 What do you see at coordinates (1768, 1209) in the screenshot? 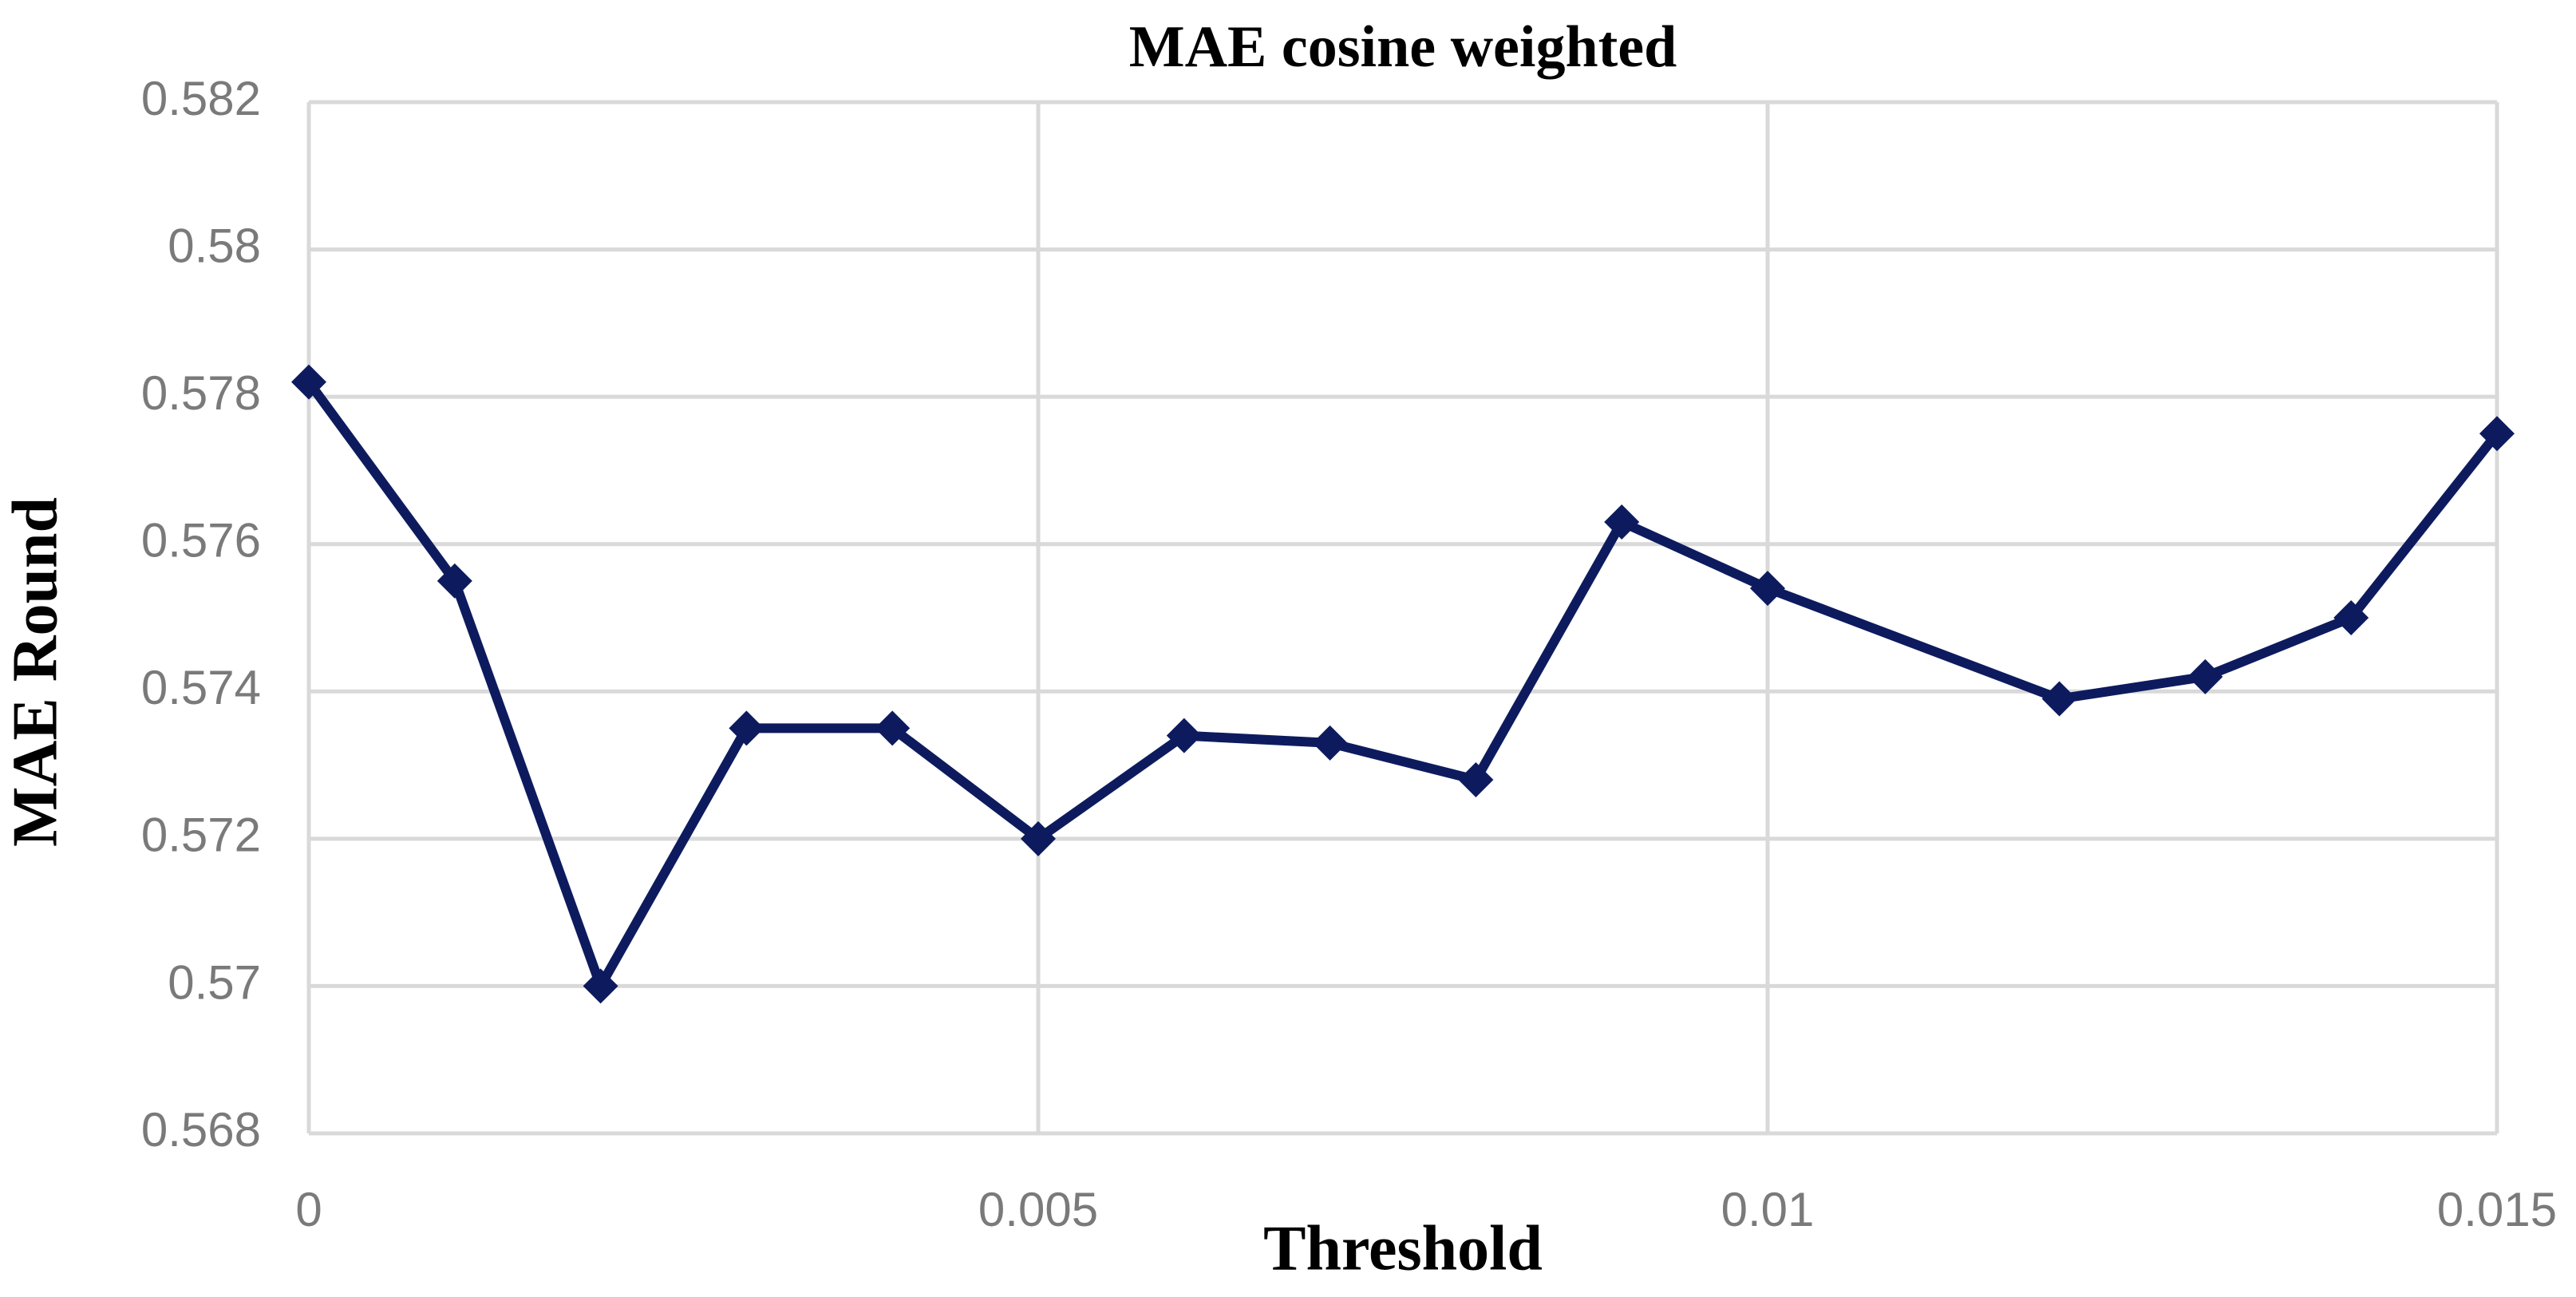
I see `x-tick-label: 0.01` at bounding box center [1768, 1209].